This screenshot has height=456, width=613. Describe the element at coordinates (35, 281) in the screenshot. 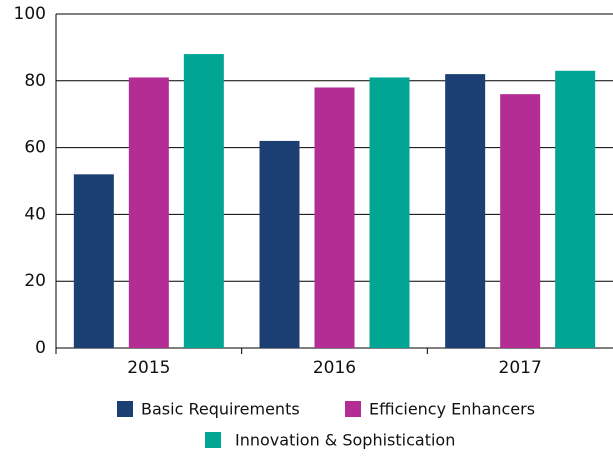

I see `y-tick-label: 20` at that location.